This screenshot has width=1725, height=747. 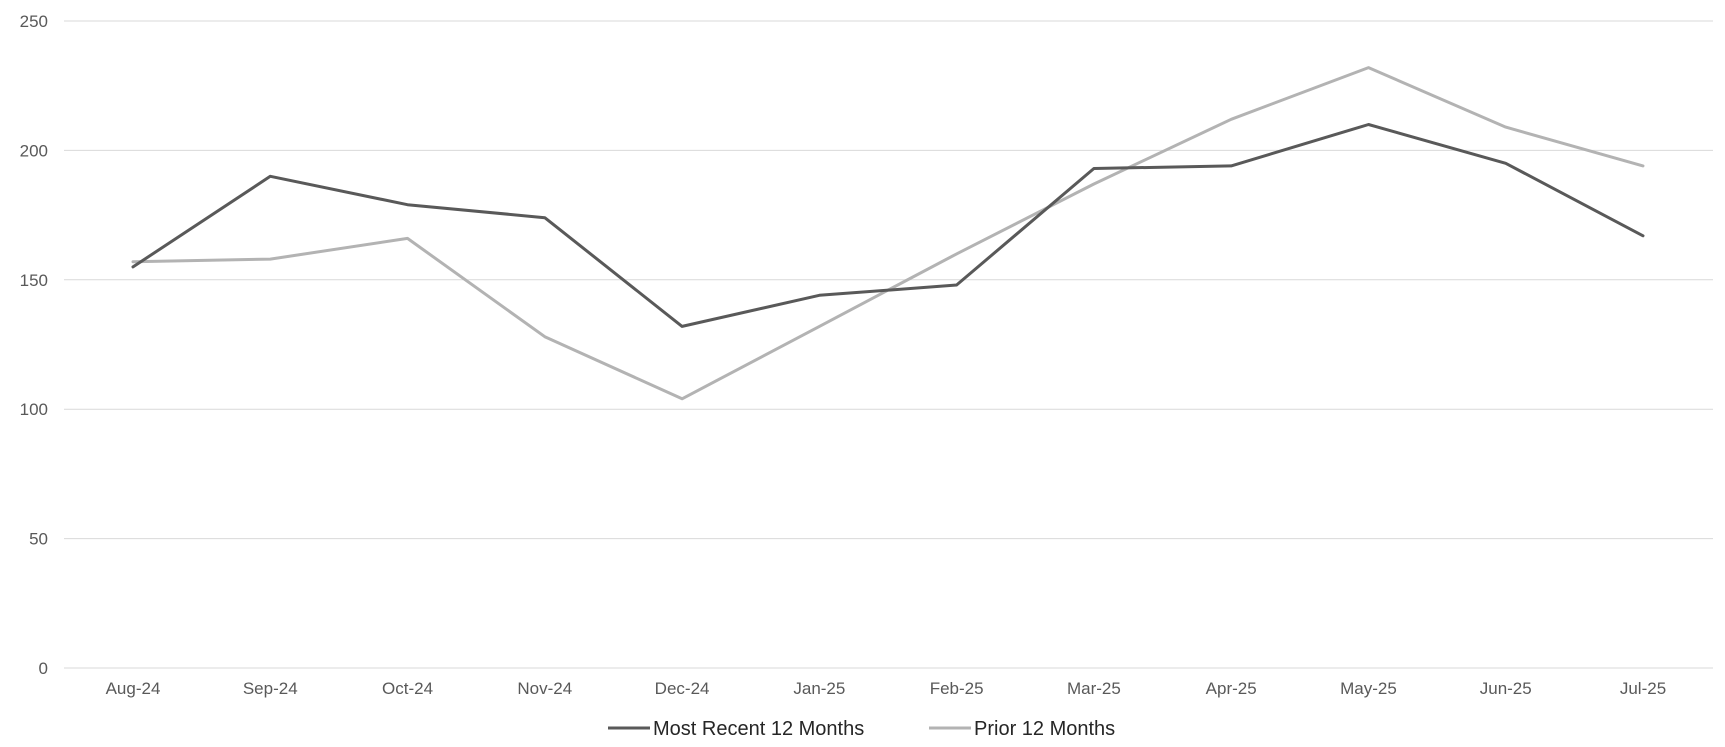 What do you see at coordinates (34, 409) in the screenshot?
I see `y-tick-label: 100` at bounding box center [34, 409].